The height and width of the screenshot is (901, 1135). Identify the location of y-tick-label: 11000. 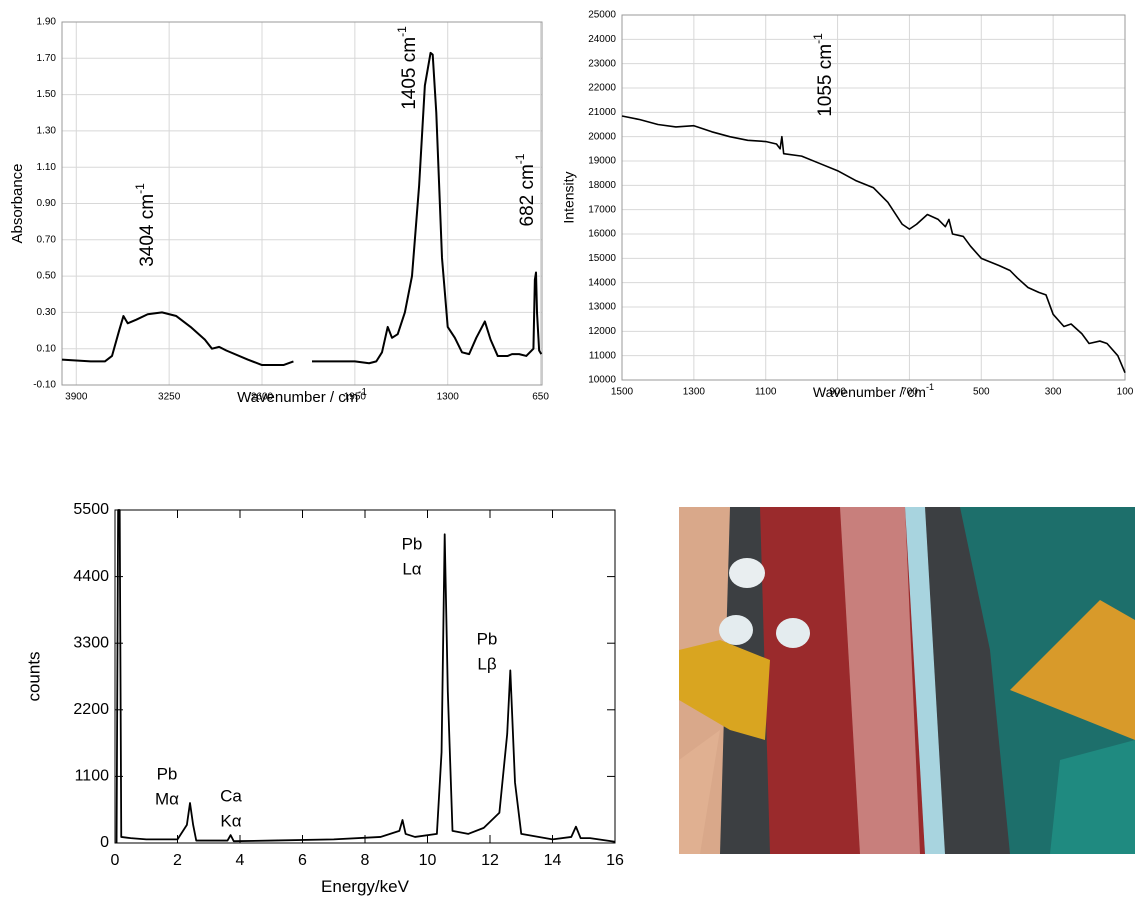
(603, 355).